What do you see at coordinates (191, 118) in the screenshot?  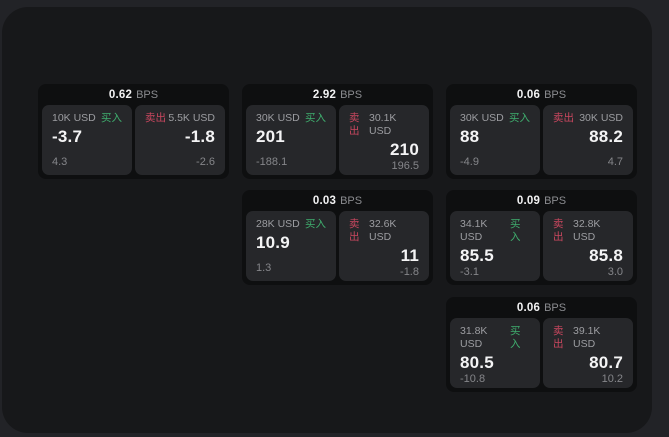 I see `sell-amount: 5.5K USD` at bounding box center [191, 118].